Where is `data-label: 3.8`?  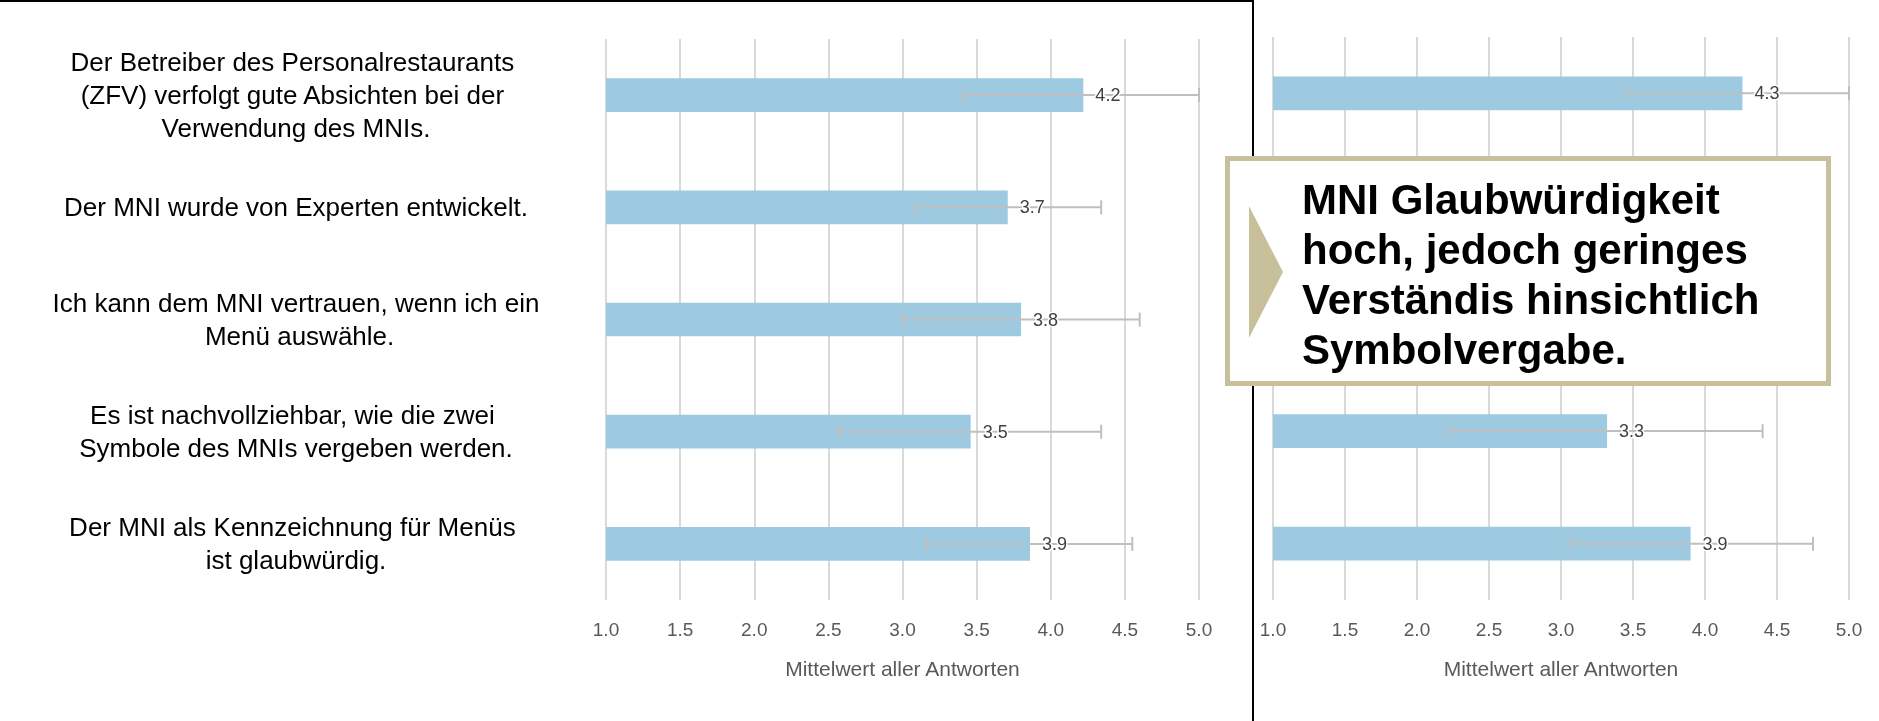 data-label: 3.8 is located at coordinates (1046, 319).